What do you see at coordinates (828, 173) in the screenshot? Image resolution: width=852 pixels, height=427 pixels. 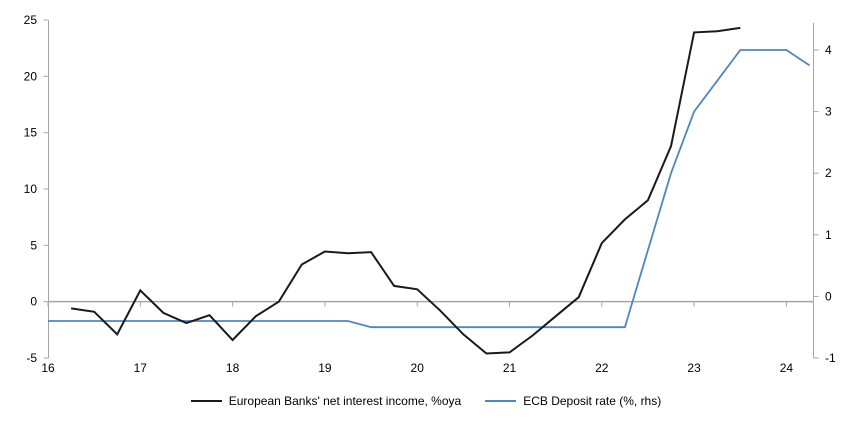 I see `svg-text: 2` at bounding box center [828, 173].